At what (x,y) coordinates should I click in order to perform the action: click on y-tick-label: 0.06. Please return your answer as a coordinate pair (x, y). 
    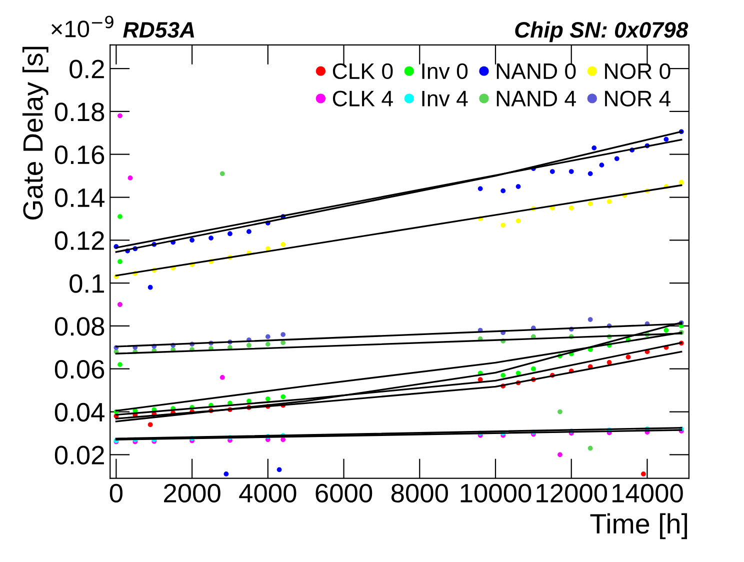
    Looking at the image, I should click on (79, 369).